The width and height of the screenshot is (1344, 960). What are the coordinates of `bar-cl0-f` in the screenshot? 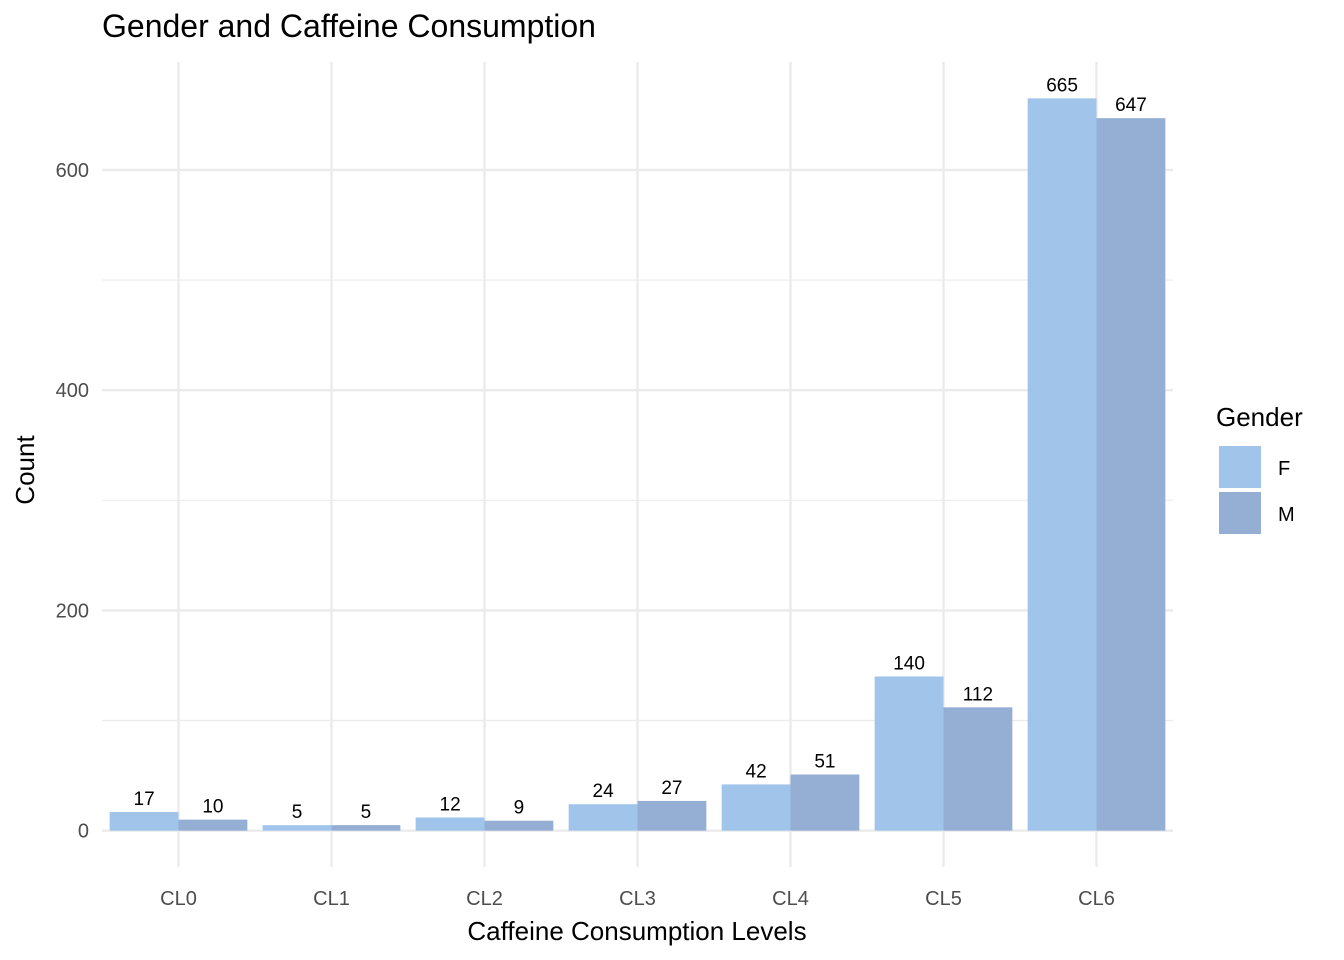 It's located at (144, 821).